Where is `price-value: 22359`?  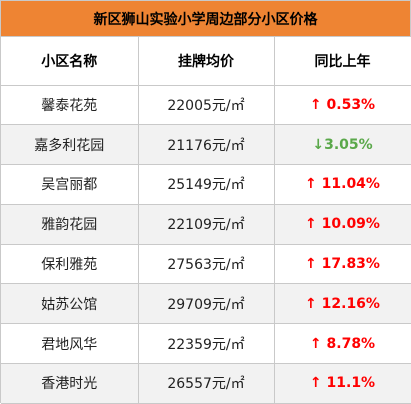
price-value: 22359 is located at coordinates (189, 344).